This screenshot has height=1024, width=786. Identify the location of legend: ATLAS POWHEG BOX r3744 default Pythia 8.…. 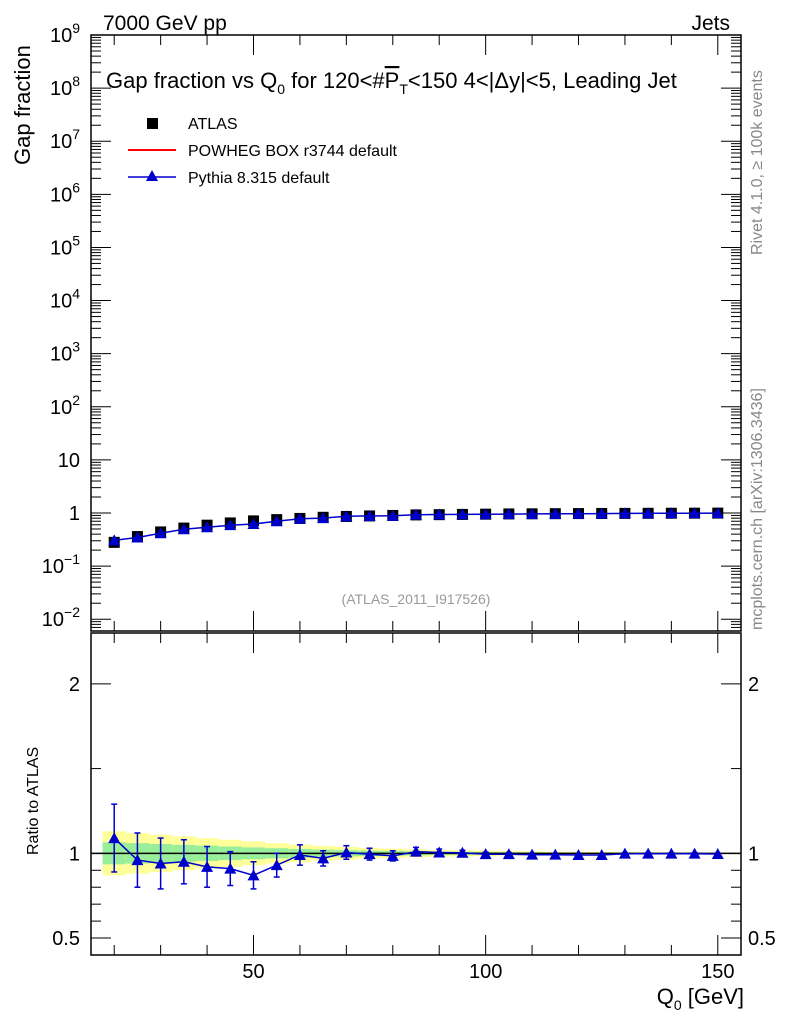
(263, 151).